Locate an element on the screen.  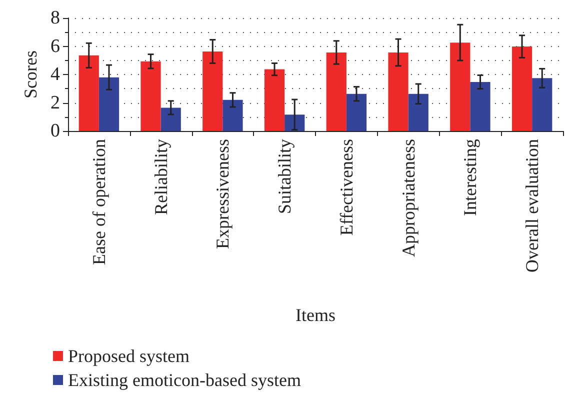
x-tick-label: Suitability is located at coordinates (284, 176).